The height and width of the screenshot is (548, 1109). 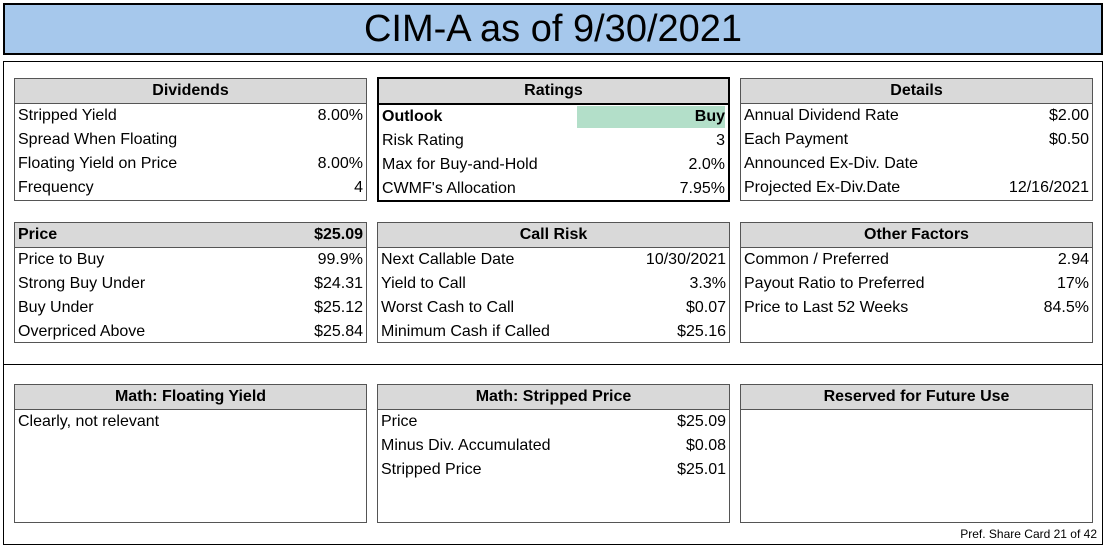 I want to click on math-stripped-header: Math: Stripped Price, so click(x=553, y=397).